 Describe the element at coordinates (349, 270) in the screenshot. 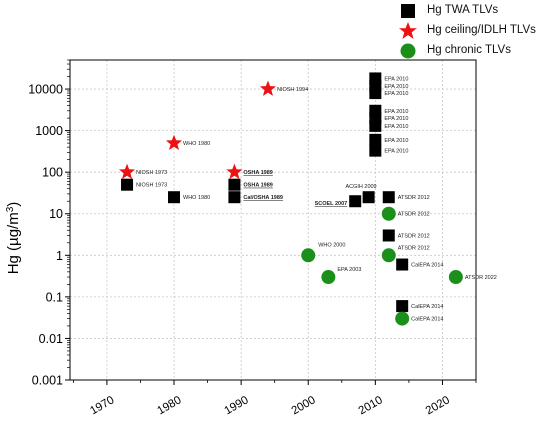

I see `point-label: EPA 2003` at that location.